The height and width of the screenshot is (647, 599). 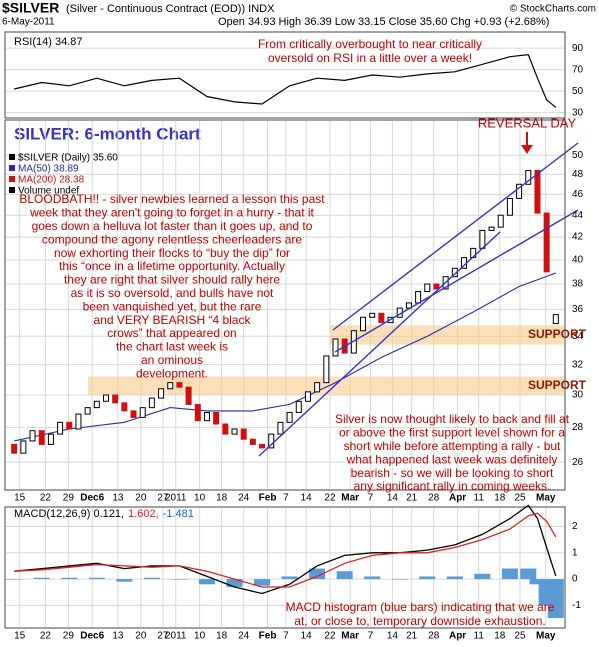 I want to click on x-tick-label: 29, so click(x=69, y=498).